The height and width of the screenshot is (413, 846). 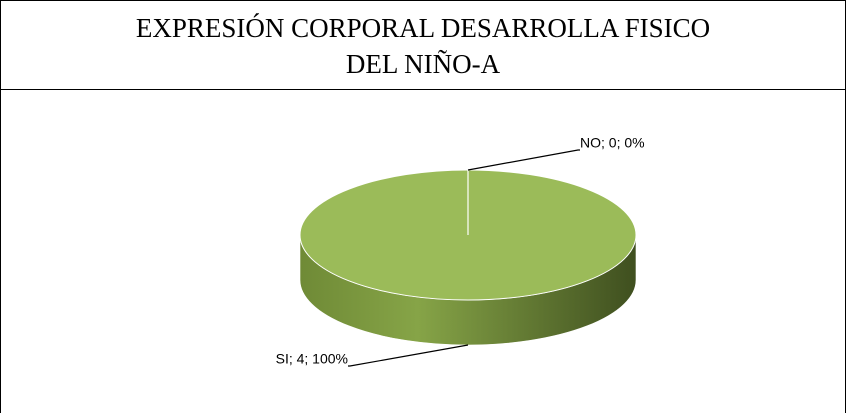 I want to click on data-label: NO; 0; 0%, so click(x=612, y=143).